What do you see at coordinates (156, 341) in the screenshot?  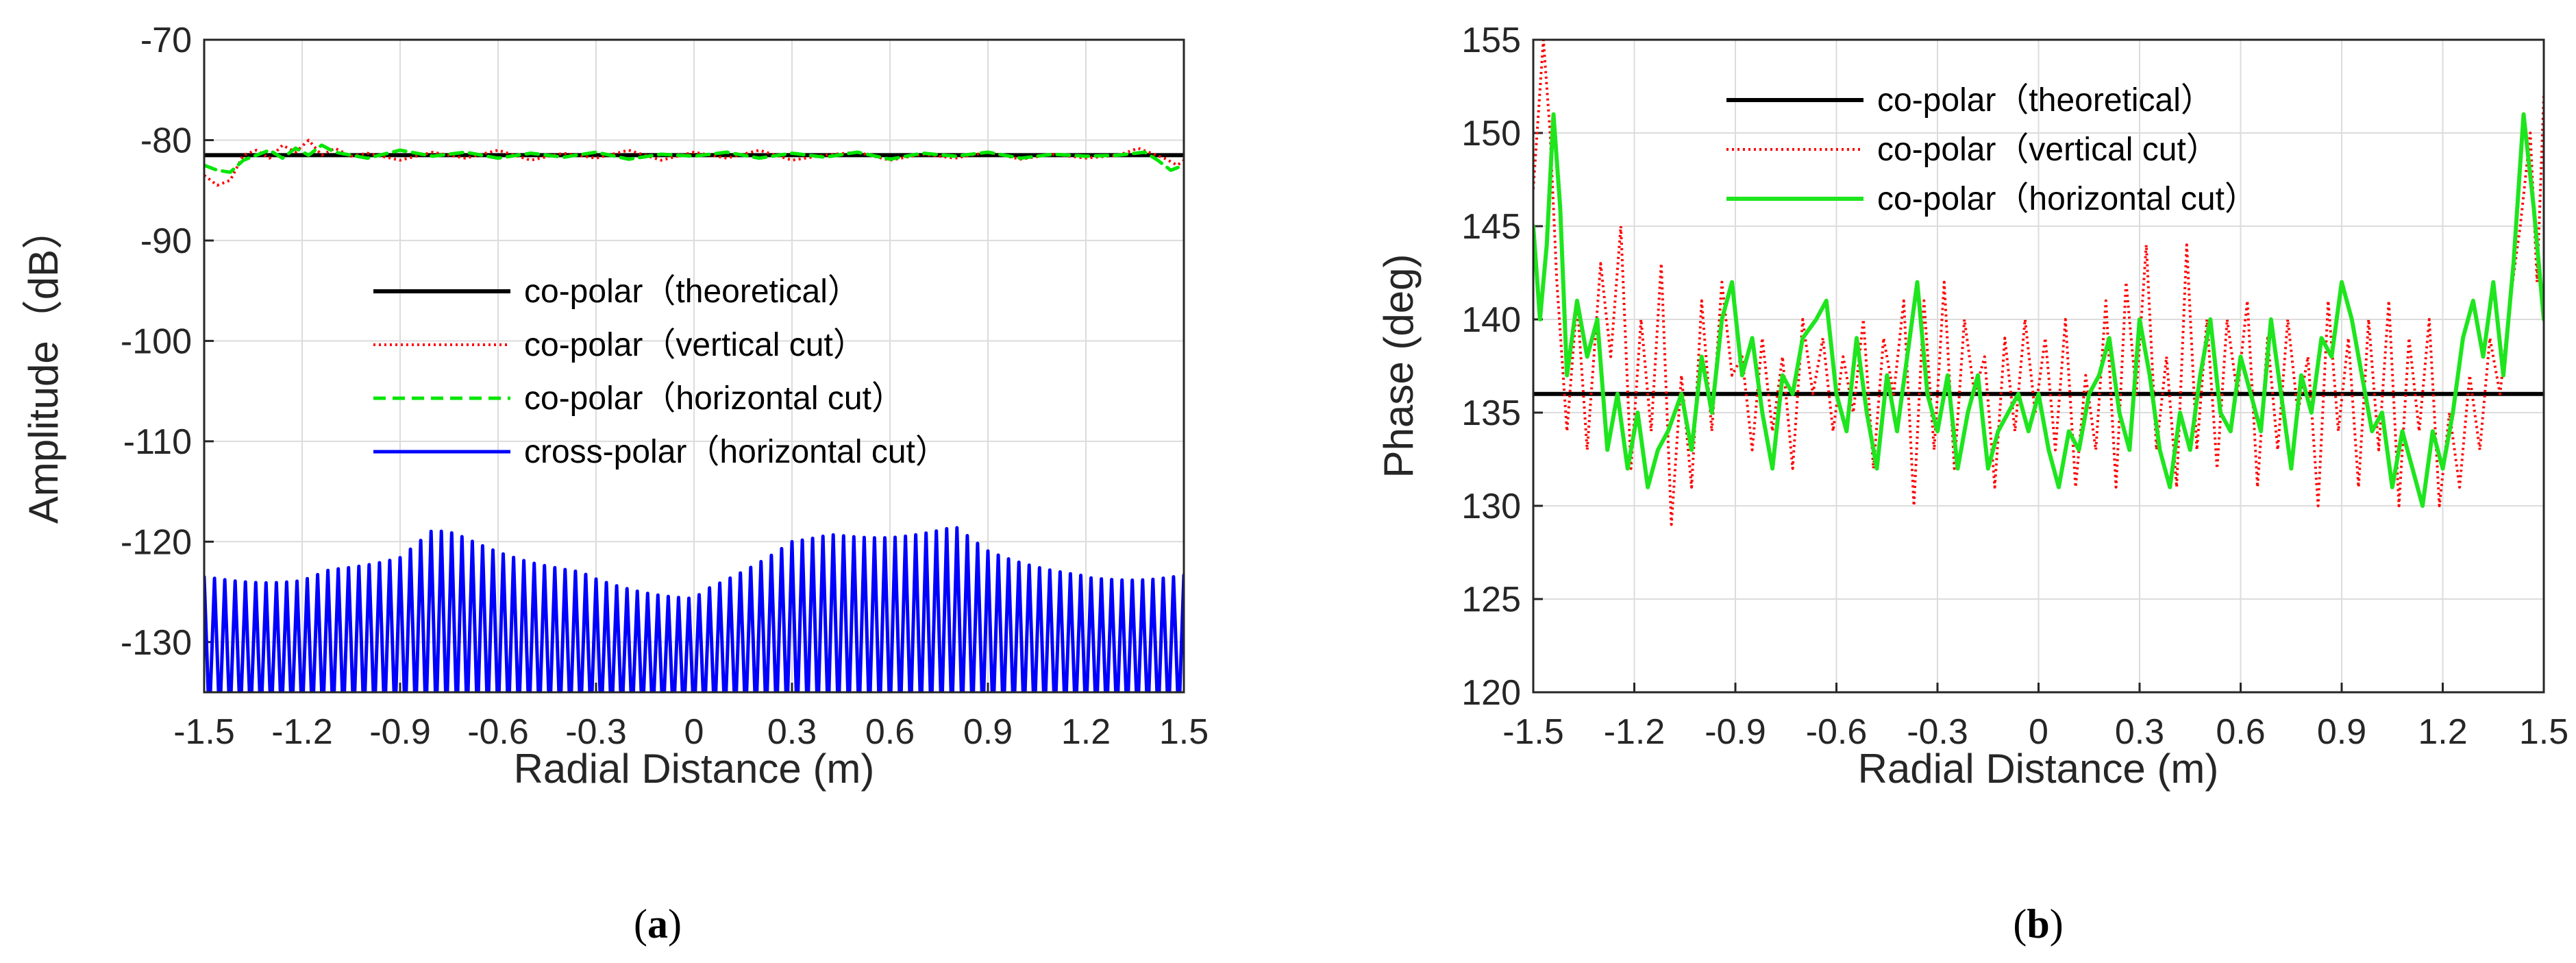 I see `y-tick-label: -100` at bounding box center [156, 341].